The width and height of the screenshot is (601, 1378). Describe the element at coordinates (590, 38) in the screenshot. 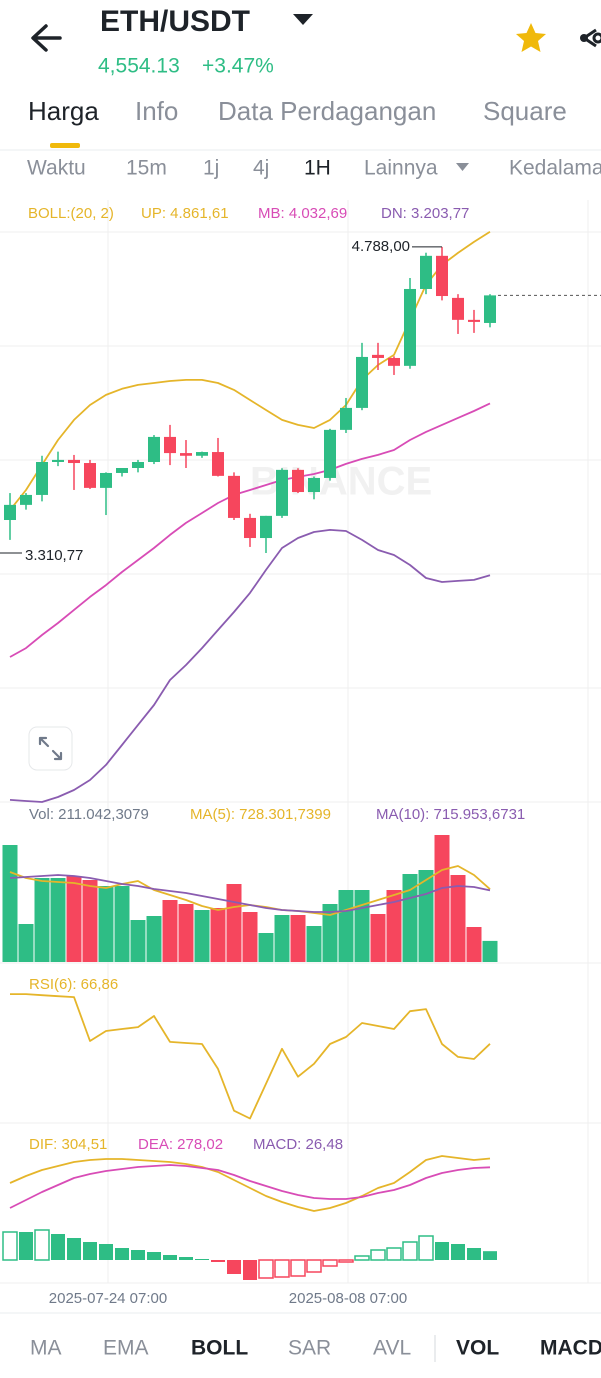

I see `share-button` at that location.